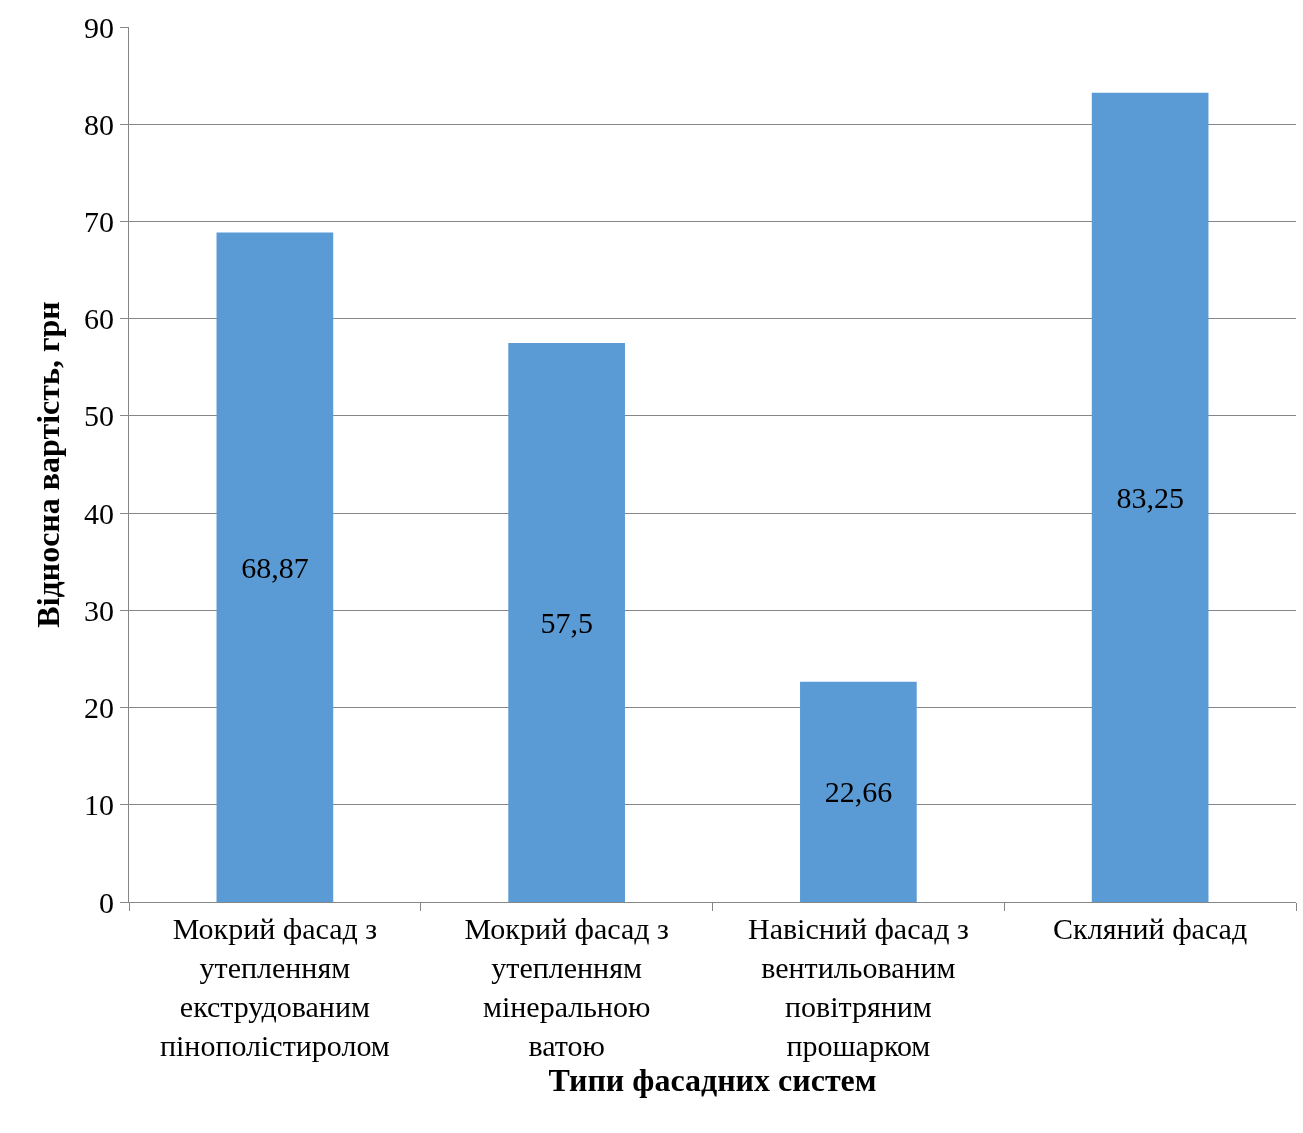 The image size is (1303, 1133). Describe the element at coordinates (99, 319) in the screenshot. I see `y-tick-label: 60` at that location.